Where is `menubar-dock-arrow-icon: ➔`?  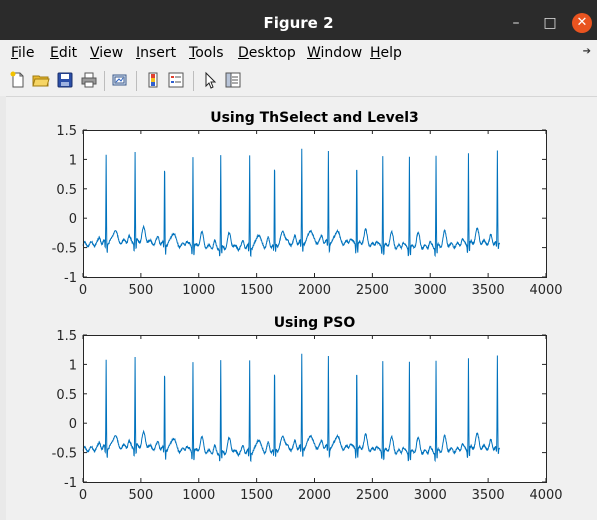
menubar-dock-arrow-icon: ➔ is located at coordinates (586, 51).